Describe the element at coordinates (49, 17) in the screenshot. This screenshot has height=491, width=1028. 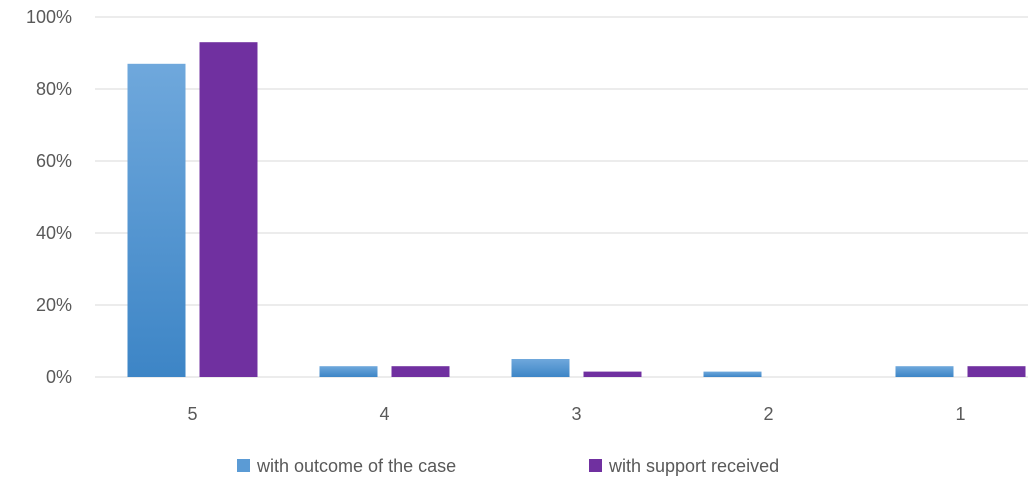
I see `y-tick-label: 100%` at that location.